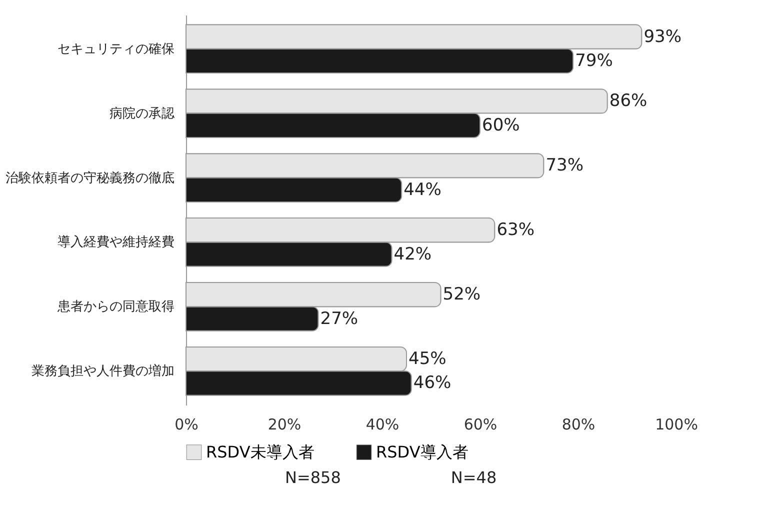 This screenshot has width=765, height=519. Describe the element at coordinates (383, 425) in the screenshot. I see `x-tick-label: 40%` at that location.